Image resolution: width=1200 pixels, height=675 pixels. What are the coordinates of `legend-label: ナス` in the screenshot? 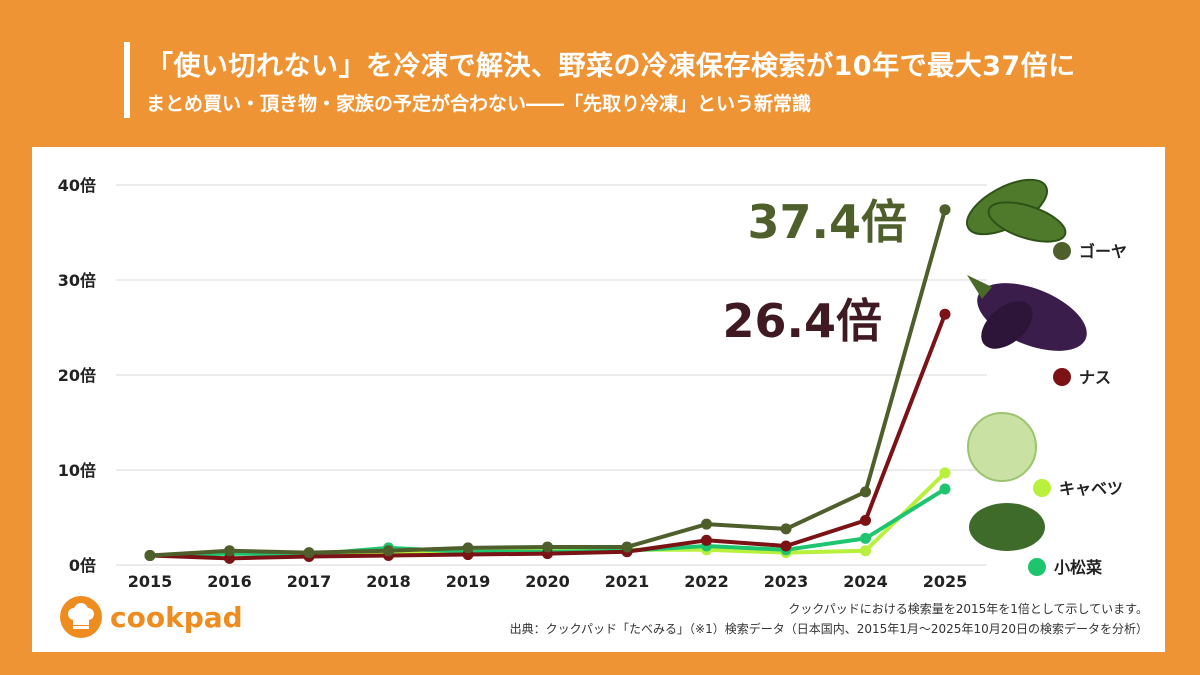 It's located at (1095, 377).